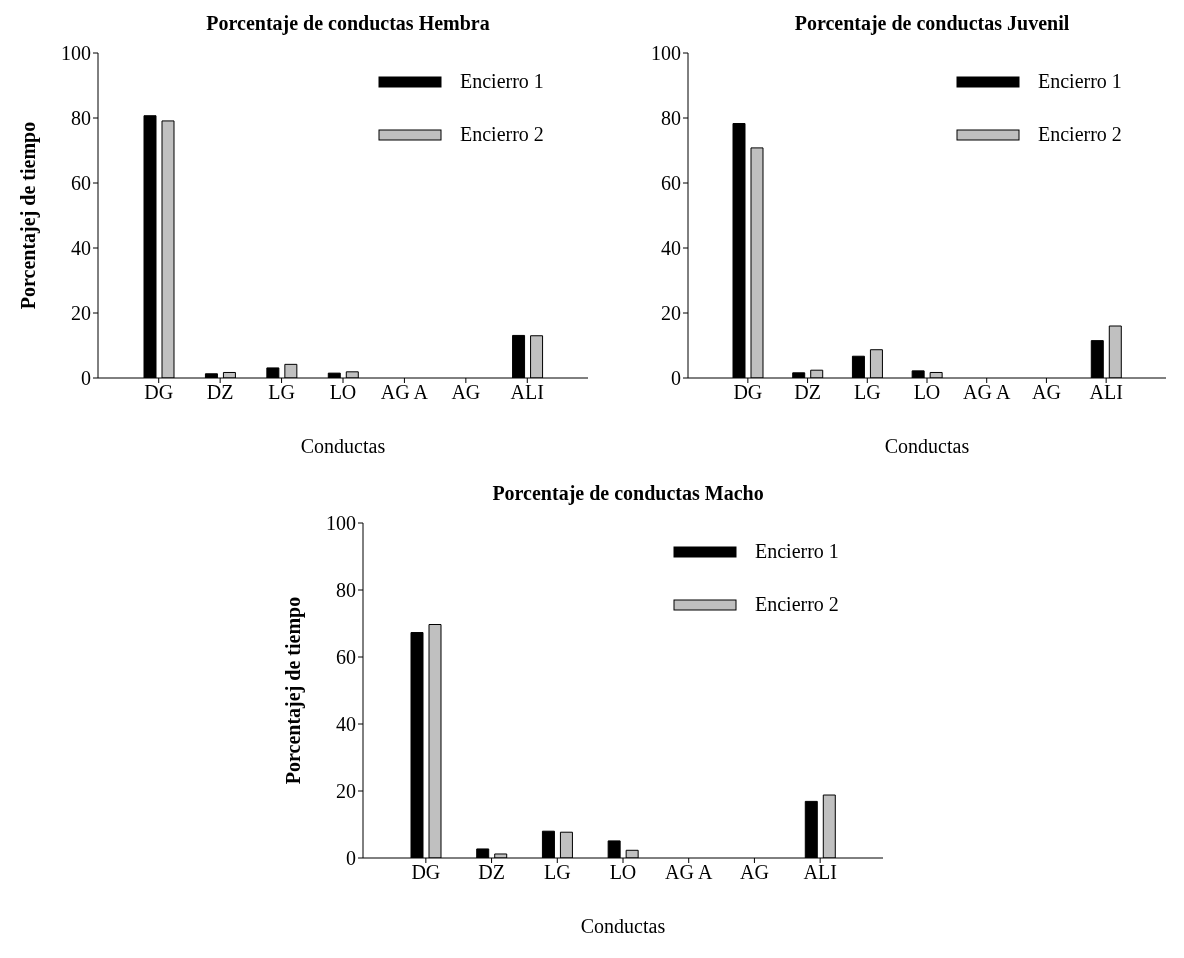 This screenshot has width=1184, height=958. Describe the element at coordinates (628, 493) in the screenshot. I see `chart-title: Porcentaje de conductas Macho` at that location.